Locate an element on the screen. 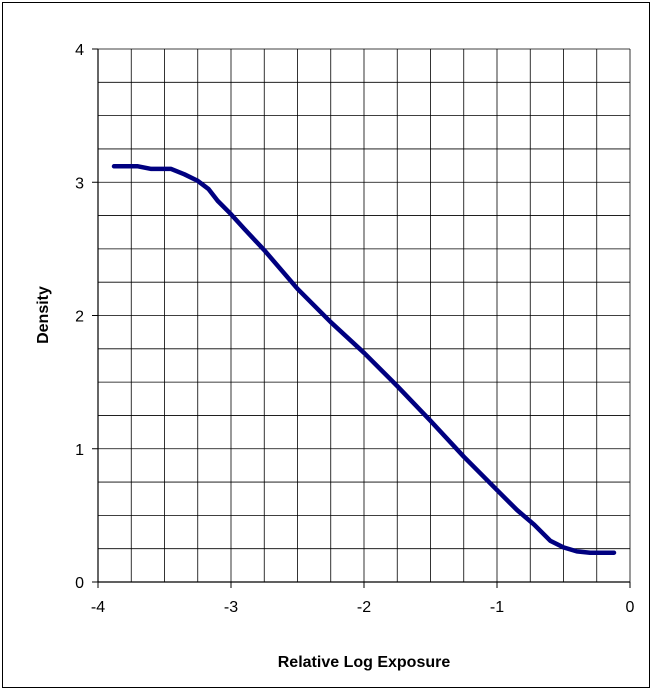 The image size is (655, 694). y-tick-label: 0 is located at coordinates (79, 583).